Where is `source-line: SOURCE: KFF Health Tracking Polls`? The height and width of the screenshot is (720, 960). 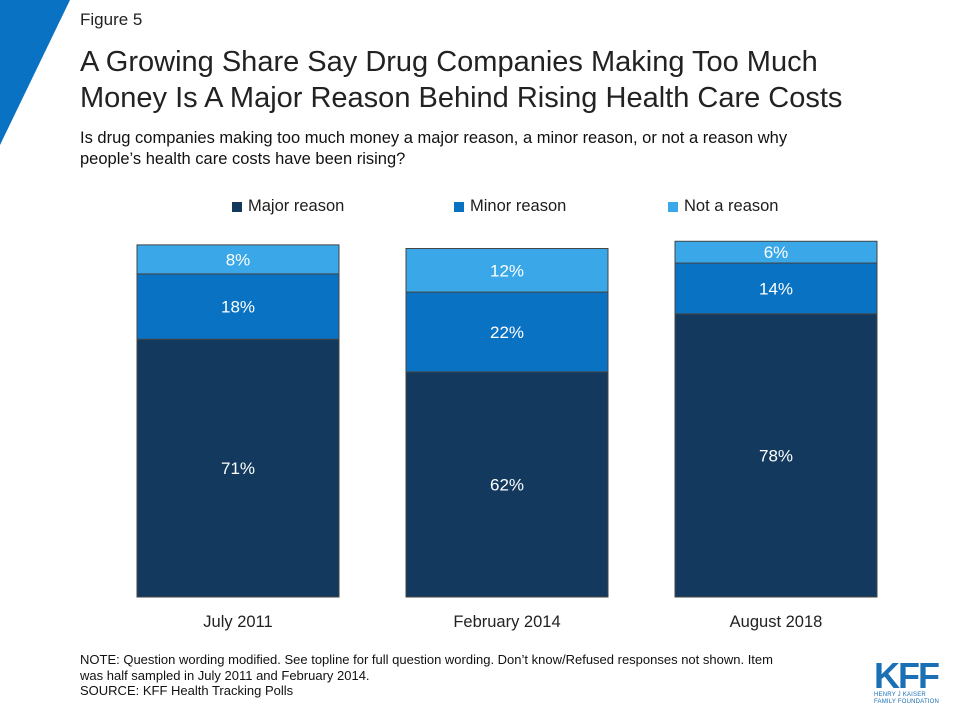
source-line: SOURCE: KFF Health Tracking Polls is located at coordinates (187, 690).